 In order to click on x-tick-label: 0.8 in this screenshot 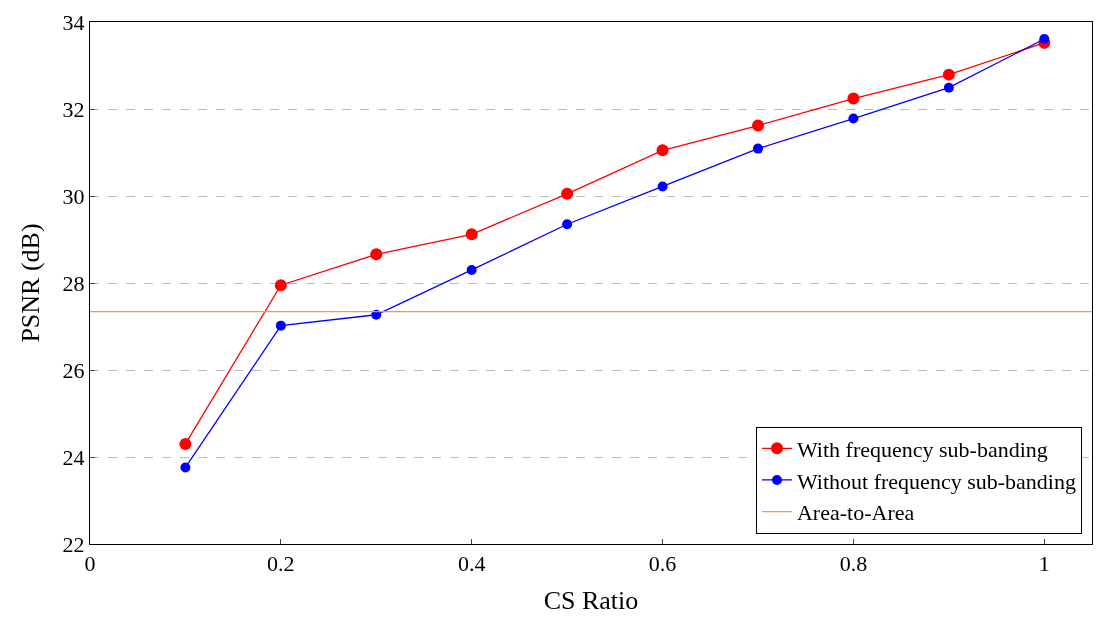, I will do `click(853, 564)`.